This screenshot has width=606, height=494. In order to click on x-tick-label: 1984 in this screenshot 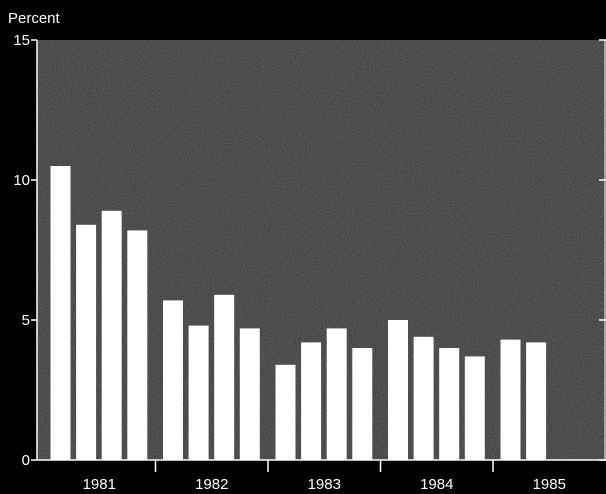, I will do `click(436, 484)`.